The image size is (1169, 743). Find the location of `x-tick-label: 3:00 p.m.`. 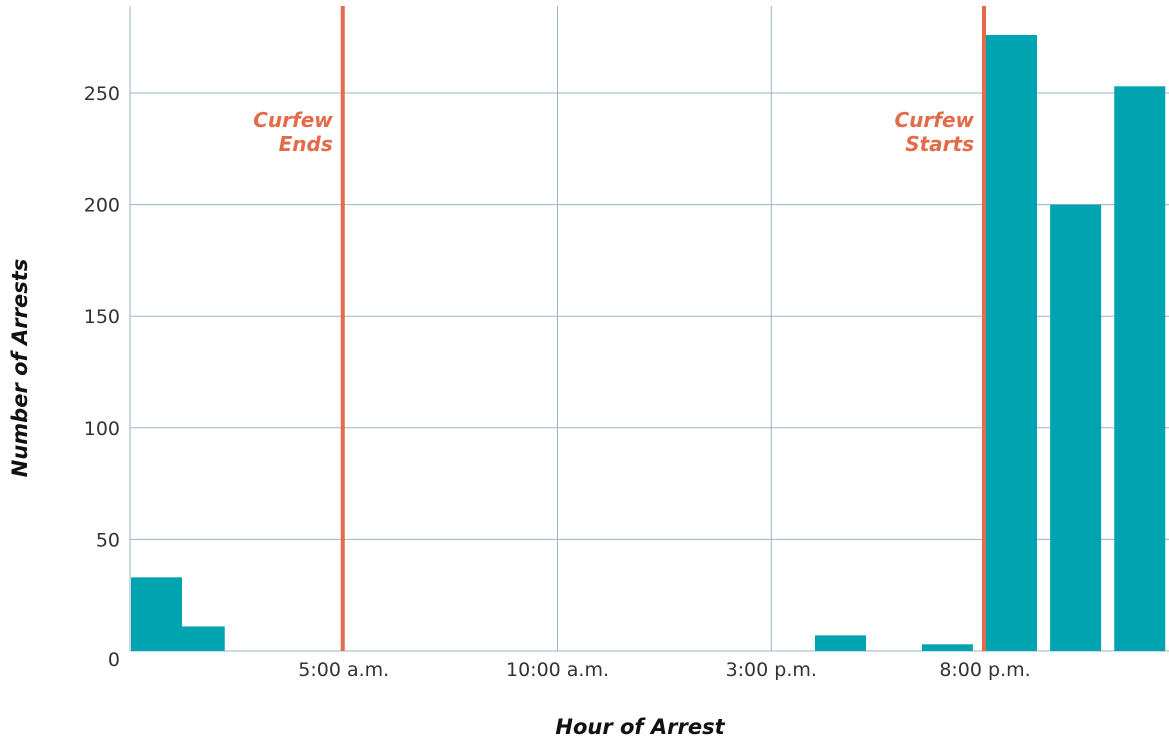

x-tick-label: 3:00 p.m. is located at coordinates (771, 670).